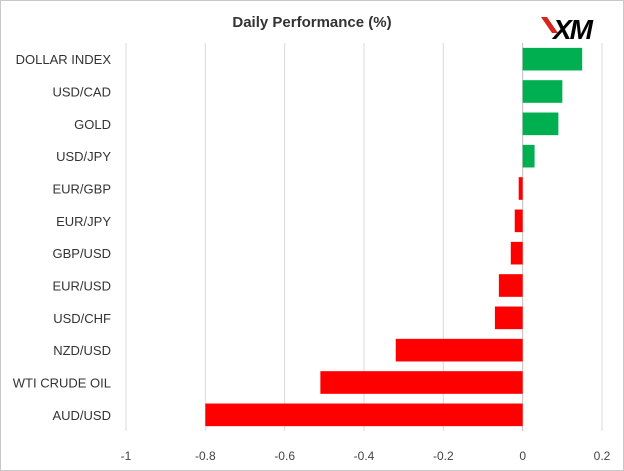  I want to click on category-label: DOLLAR INDEX, so click(64, 59).